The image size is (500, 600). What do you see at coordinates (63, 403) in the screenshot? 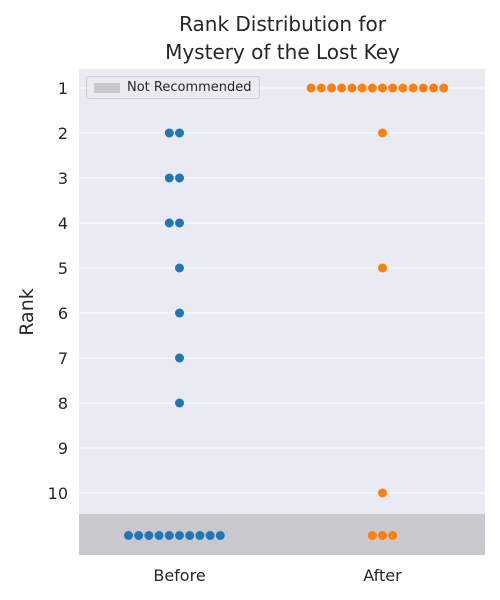
I see `y-tick-label: 8` at bounding box center [63, 403].